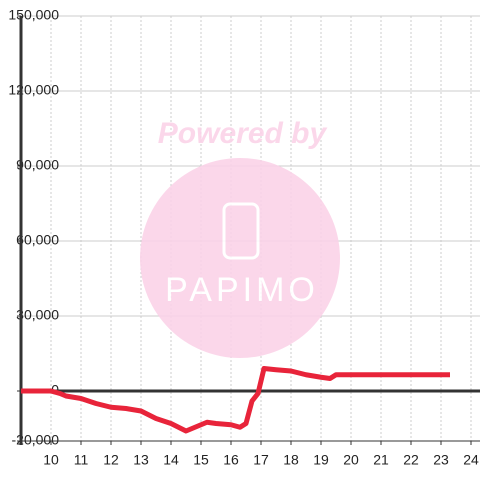 This screenshot has width=480, height=485. What do you see at coordinates (33, 15) in the screenshot?
I see `y-tick-label: 150,000` at bounding box center [33, 15].